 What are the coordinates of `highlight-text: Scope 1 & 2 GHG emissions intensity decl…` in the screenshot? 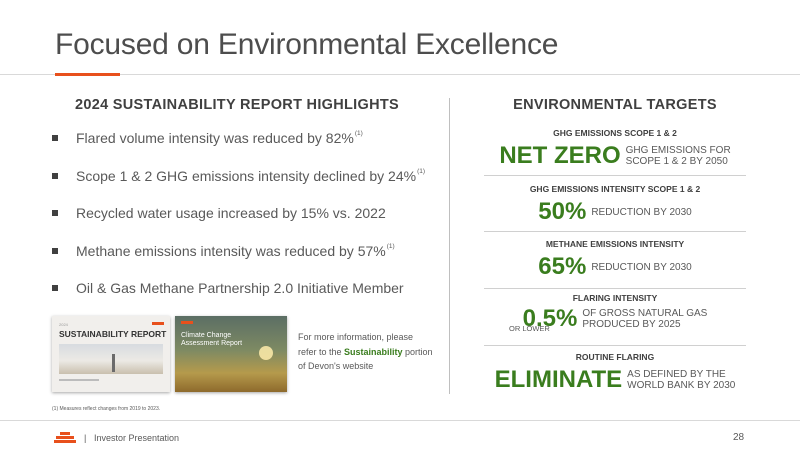 It's located at (246, 175).